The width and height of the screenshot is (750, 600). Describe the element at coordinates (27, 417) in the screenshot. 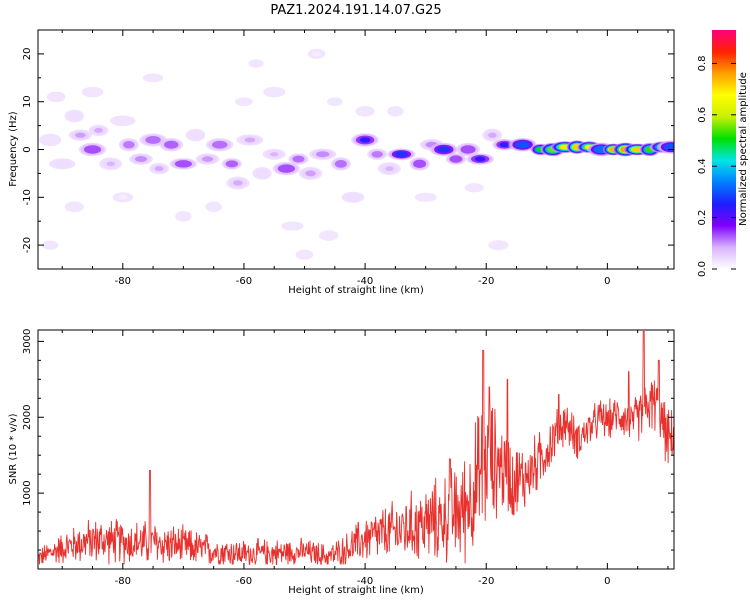

I see `snr-y-tick-label: 2000` at that location.